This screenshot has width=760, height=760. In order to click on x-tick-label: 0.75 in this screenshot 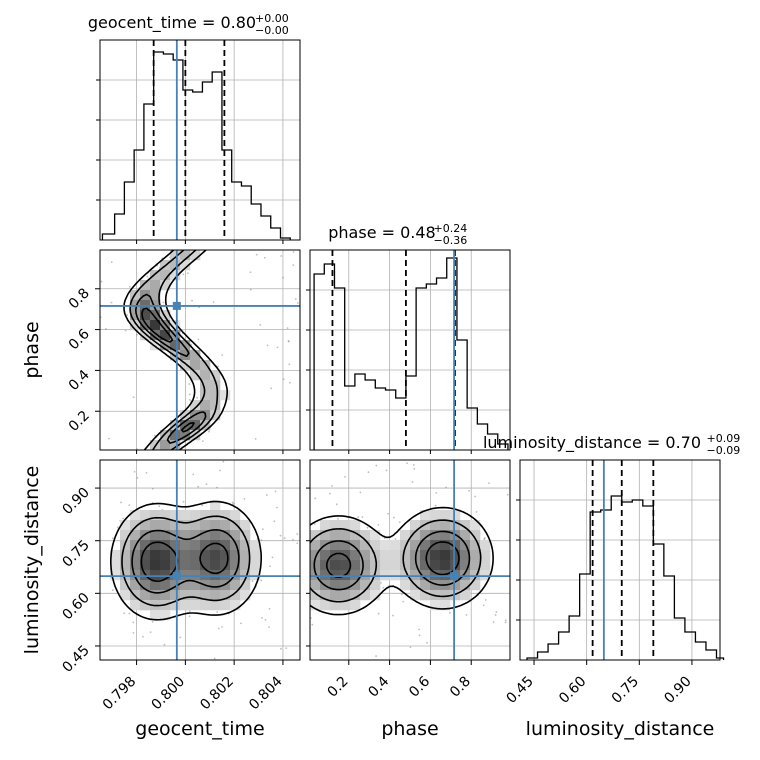, I will do `click(625, 690)`.